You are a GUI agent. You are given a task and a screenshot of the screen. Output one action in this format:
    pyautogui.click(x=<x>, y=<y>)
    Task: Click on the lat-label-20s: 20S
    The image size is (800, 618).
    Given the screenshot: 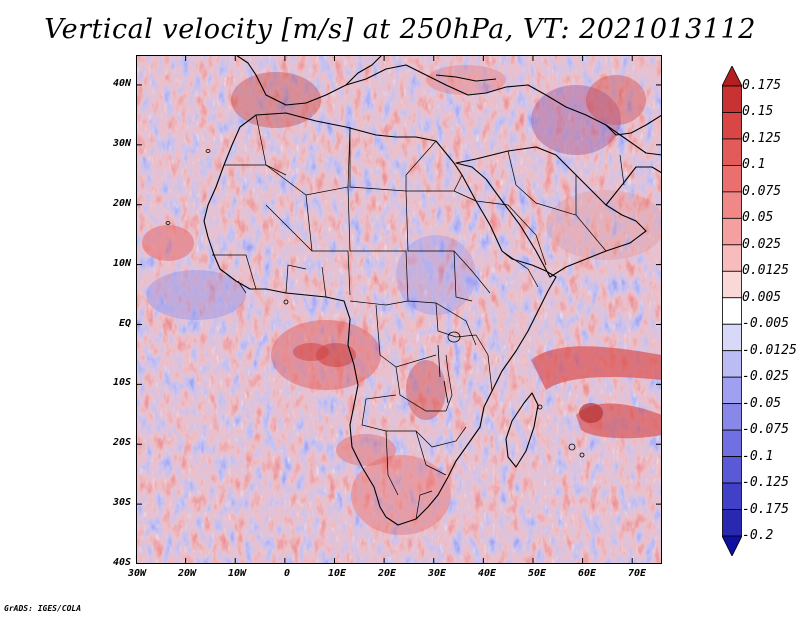 What is the action you would take?
    pyautogui.click(x=121, y=442)
    